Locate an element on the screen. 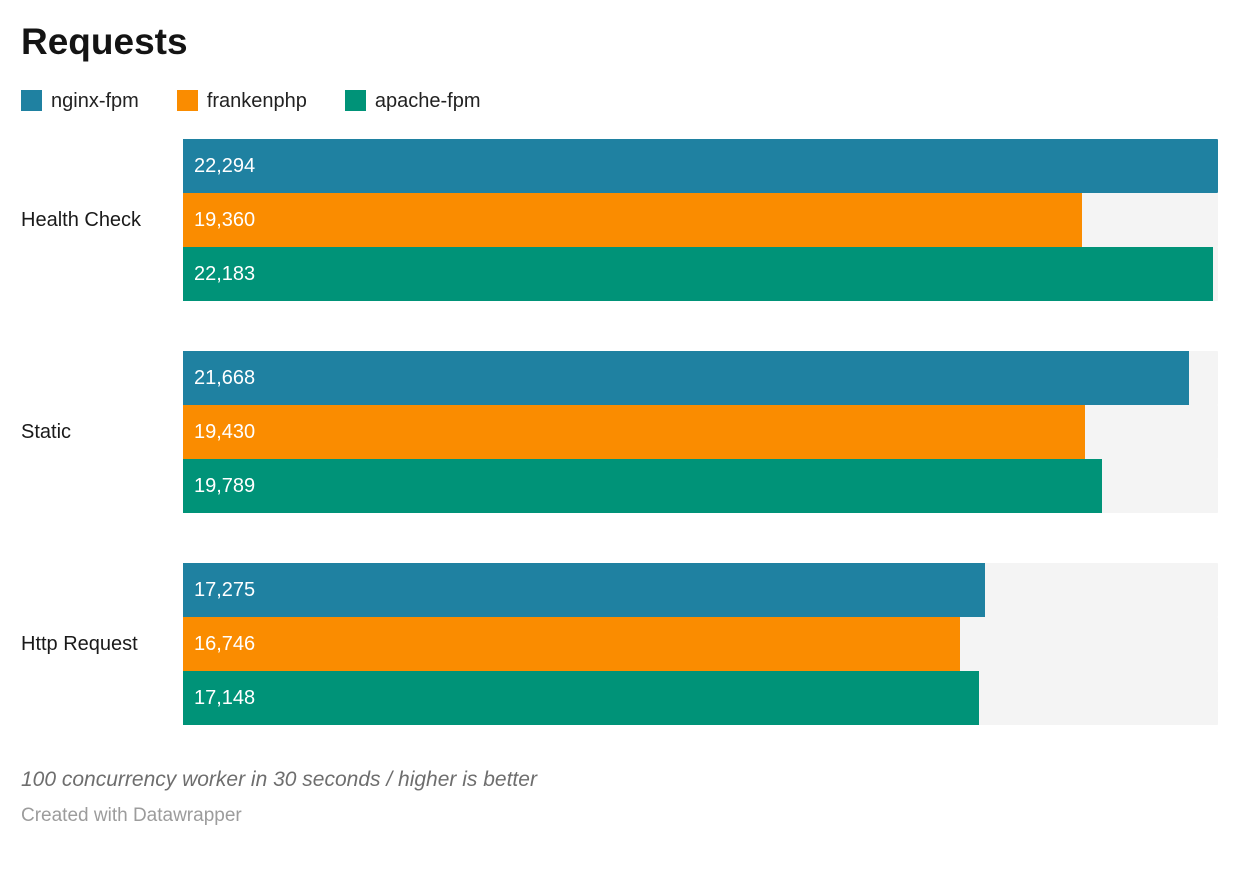 The width and height of the screenshot is (1240, 880). legend-label: apache-fpm is located at coordinates (427, 100).